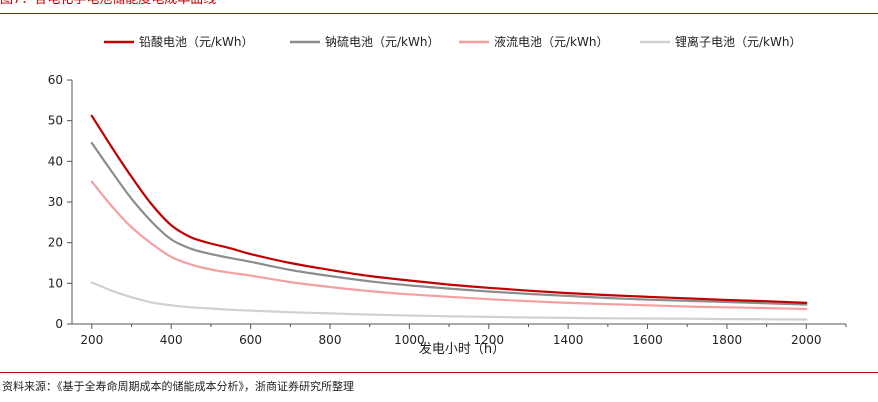 This screenshot has width=878, height=402. I want to click on x-axis-label: 发电小时（h）, so click(462, 349).